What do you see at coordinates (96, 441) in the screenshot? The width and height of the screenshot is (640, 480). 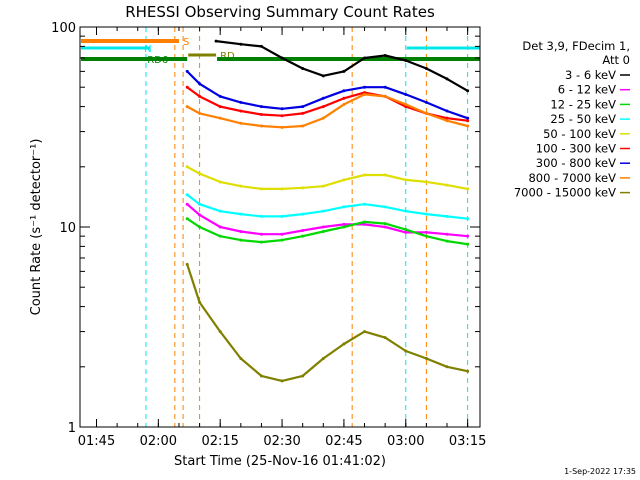 I see `x-tick-label: 01:45` at bounding box center [96, 441].